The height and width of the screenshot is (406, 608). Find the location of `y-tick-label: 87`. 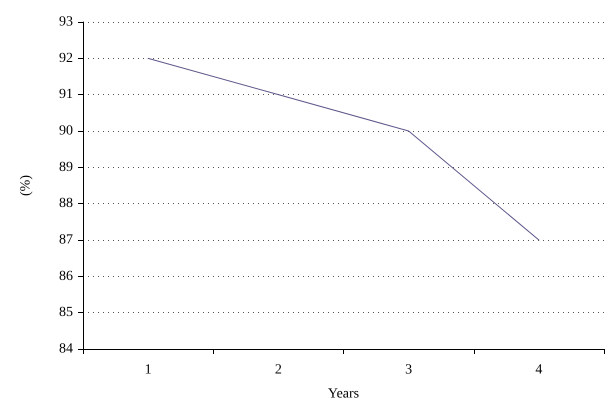

y-tick-label: 87 is located at coordinates (66, 240).